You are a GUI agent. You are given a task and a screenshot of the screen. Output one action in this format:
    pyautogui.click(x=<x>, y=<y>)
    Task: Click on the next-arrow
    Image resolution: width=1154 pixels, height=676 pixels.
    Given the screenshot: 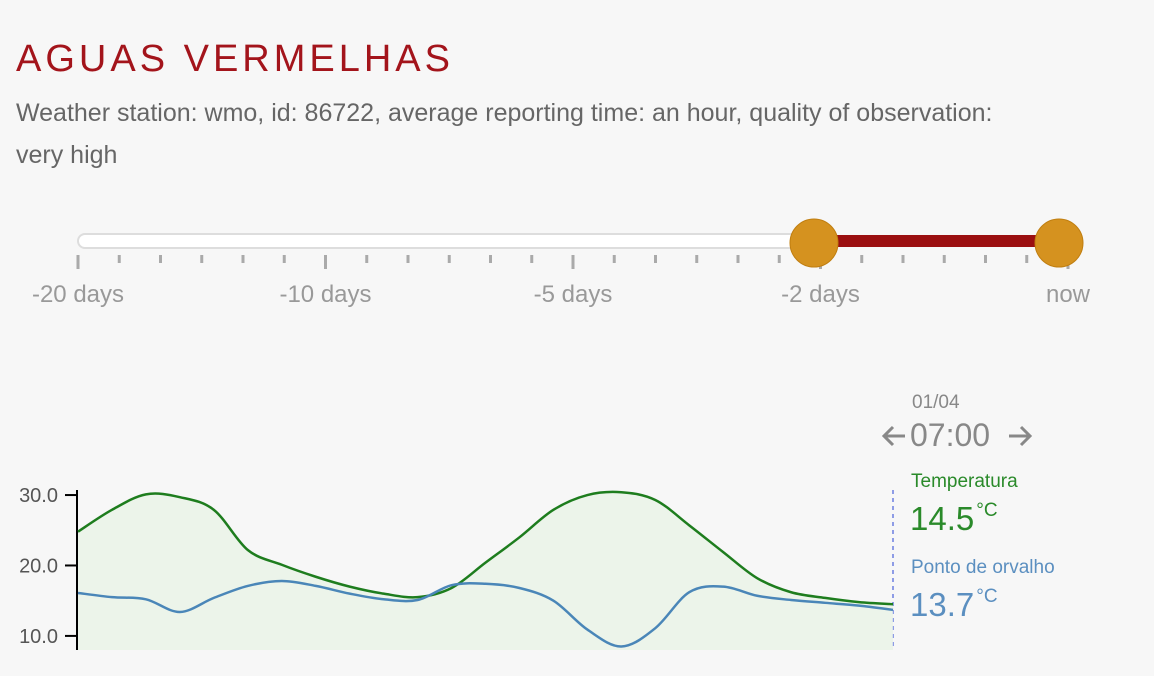 What is the action you would take?
    pyautogui.click(x=1021, y=436)
    